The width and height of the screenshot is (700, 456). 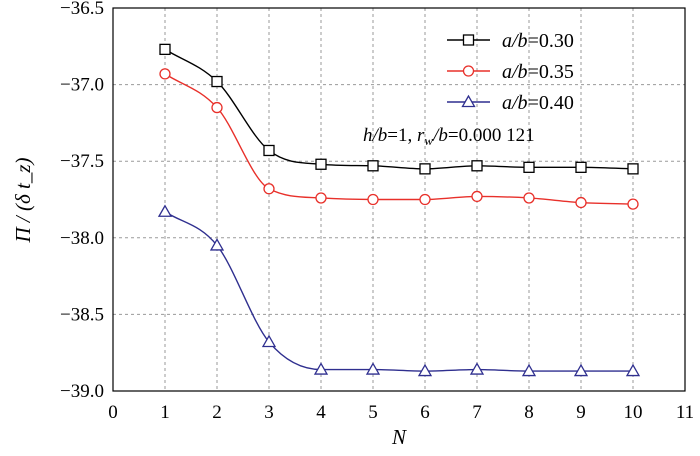 I want to click on anno-eq-1: =1,, so click(x=402, y=135).